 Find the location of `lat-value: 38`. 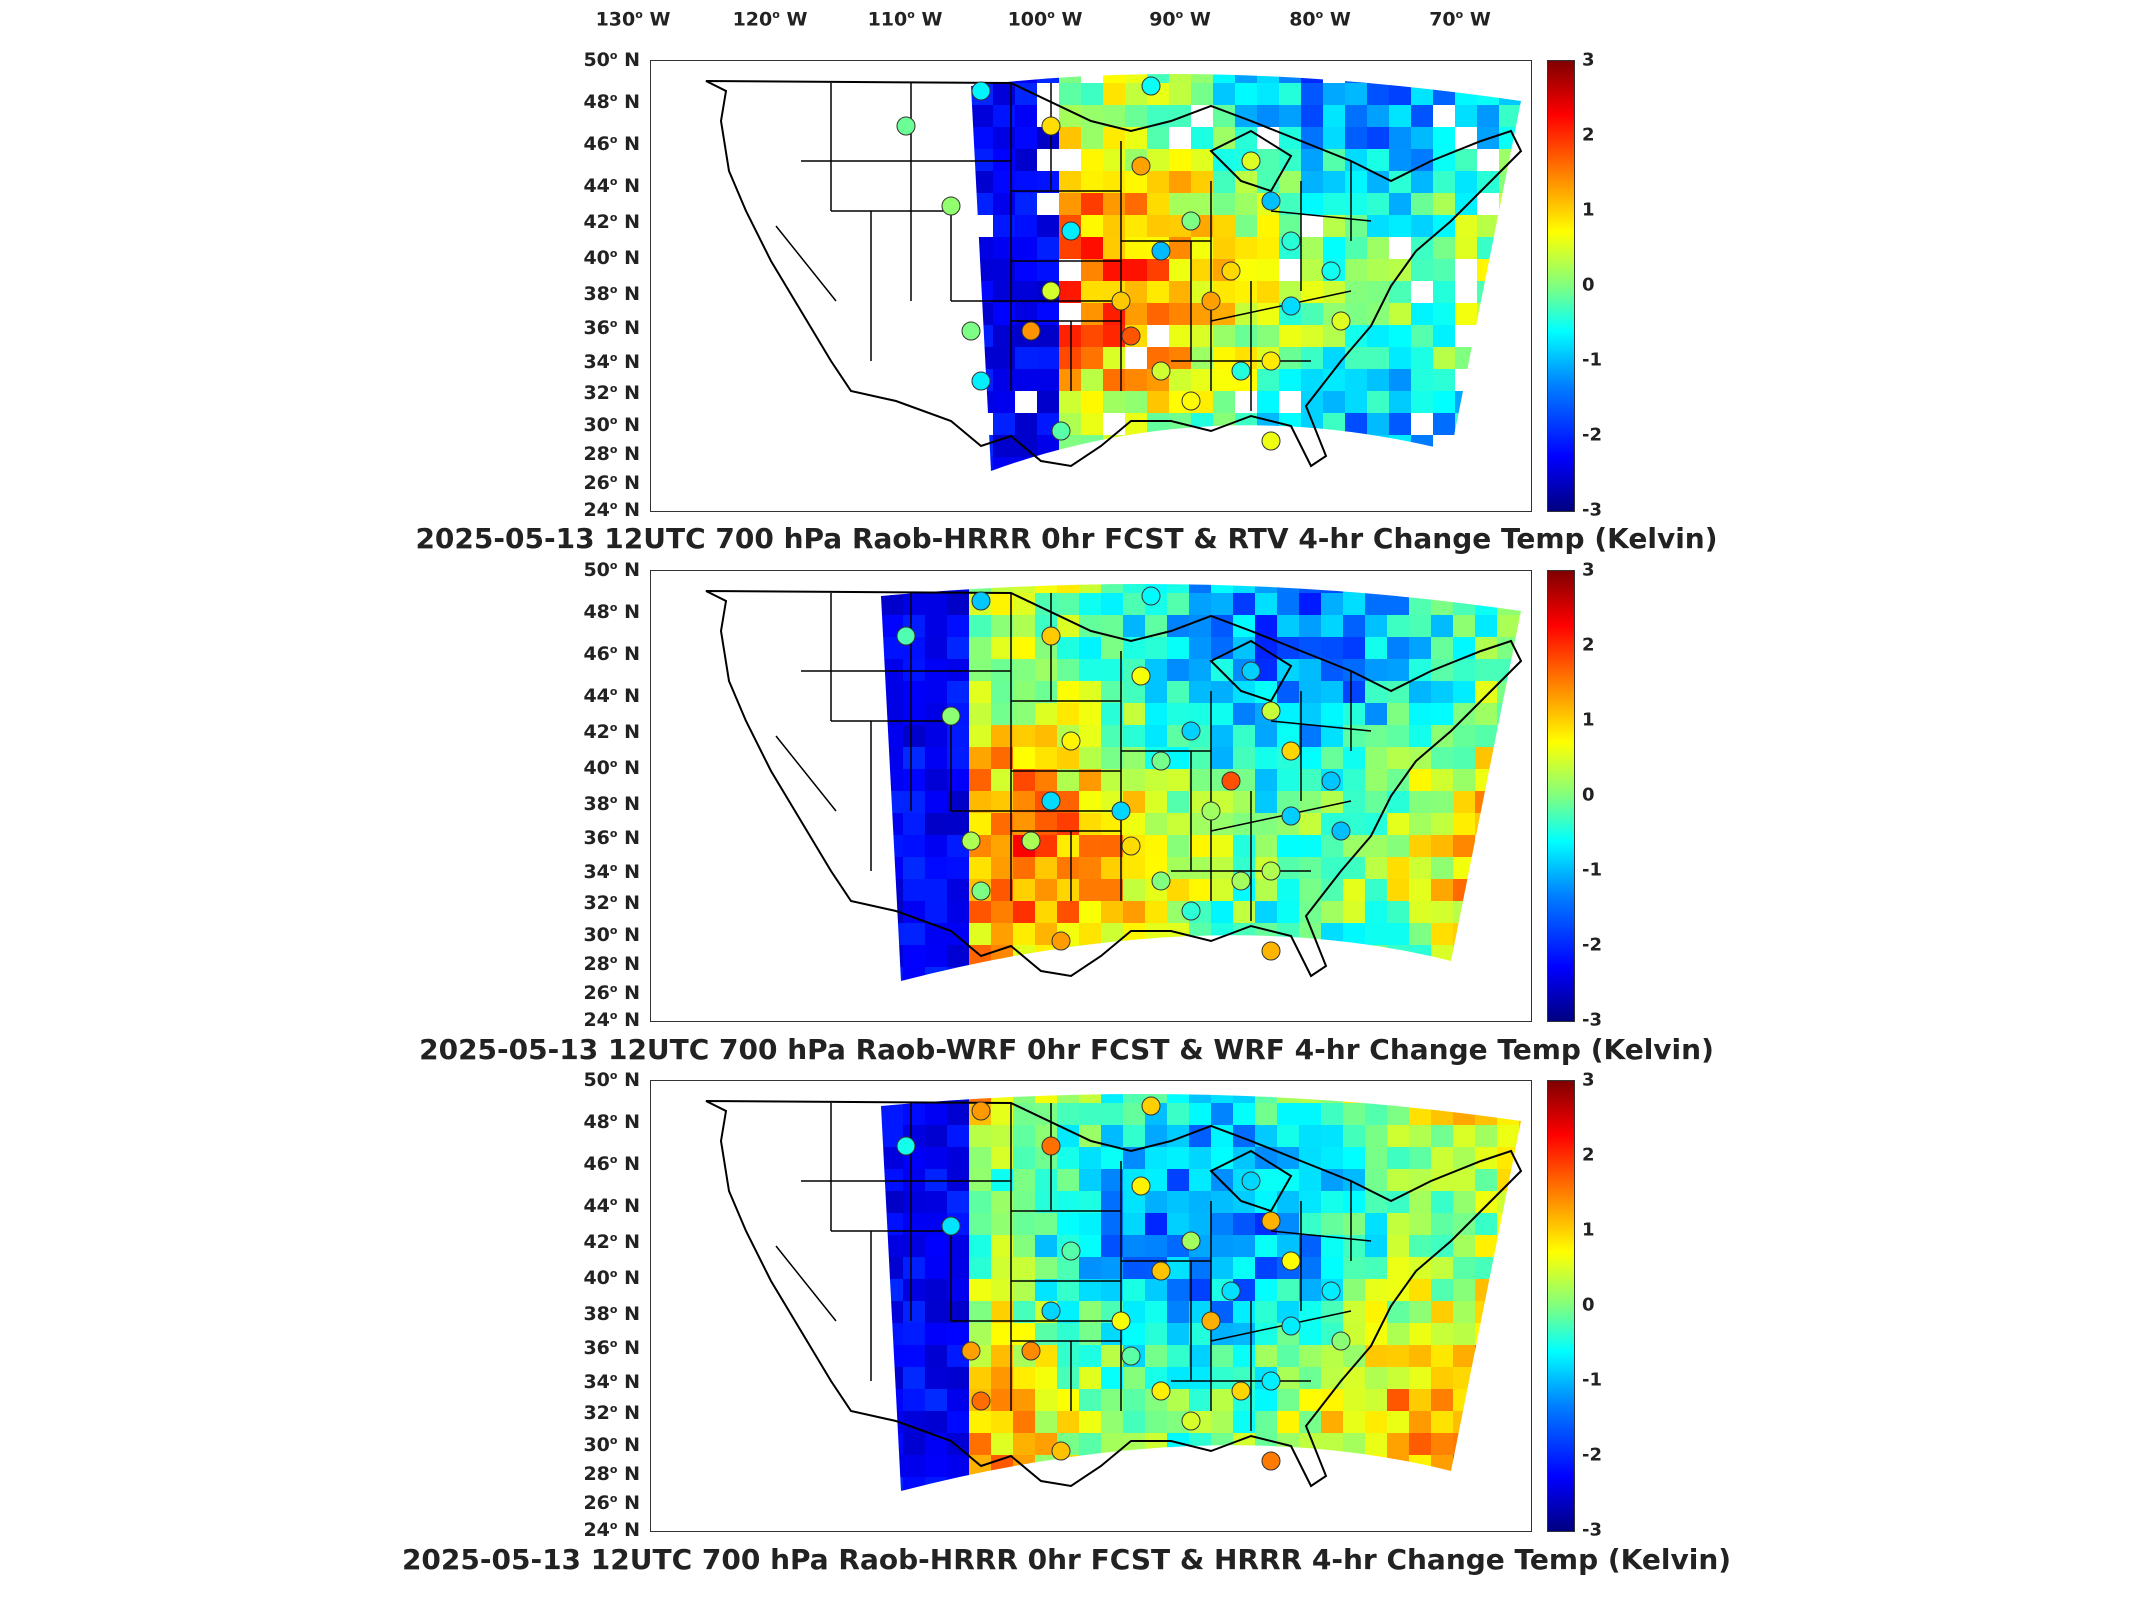

lat-value: 38 is located at coordinates (596, 294).